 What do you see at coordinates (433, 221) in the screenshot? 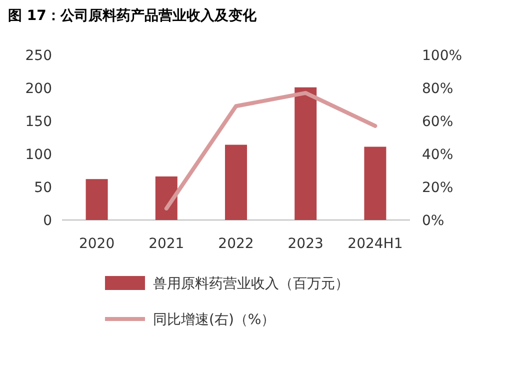
I see `y2-tick-label: 0%` at bounding box center [433, 221].